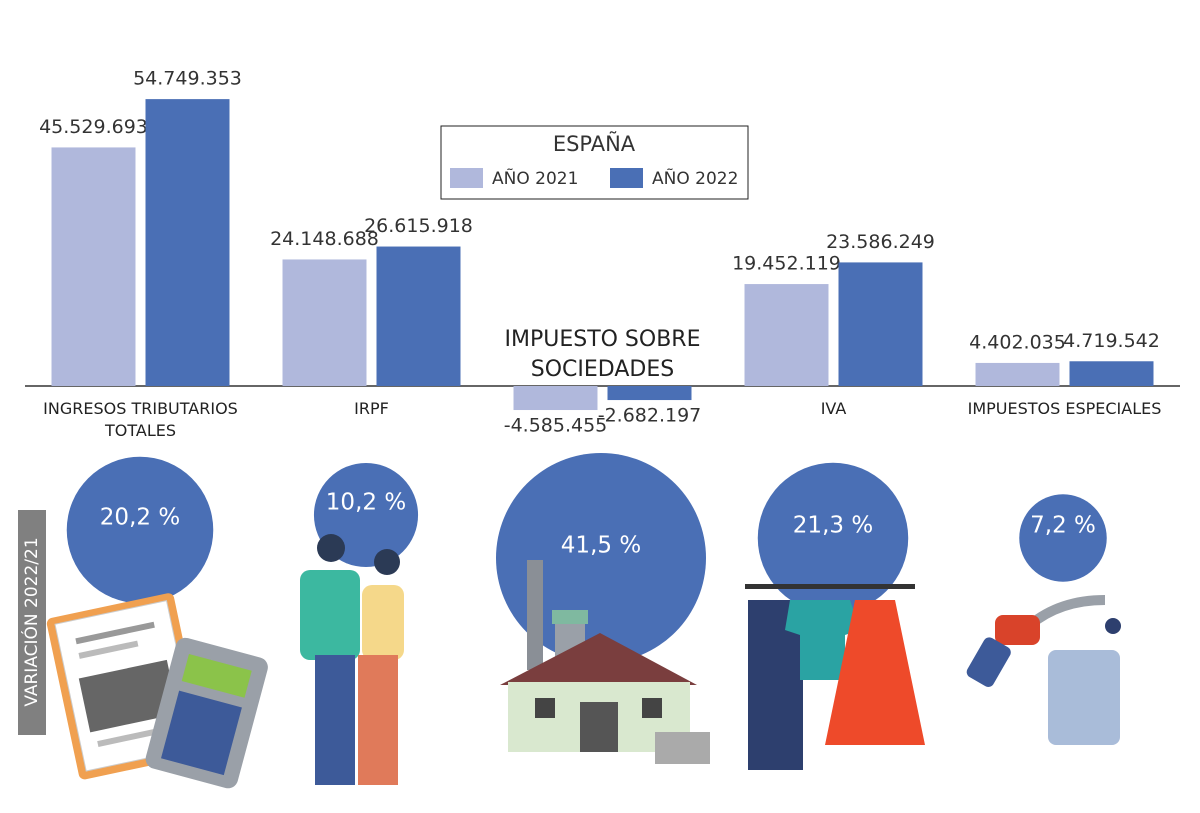 Image resolution: width=1200 pixels, height=813 pixels. What do you see at coordinates (93, 127) in the screenshot?
I see `value-label: 45.529.693` at bounding box center [93, 127].